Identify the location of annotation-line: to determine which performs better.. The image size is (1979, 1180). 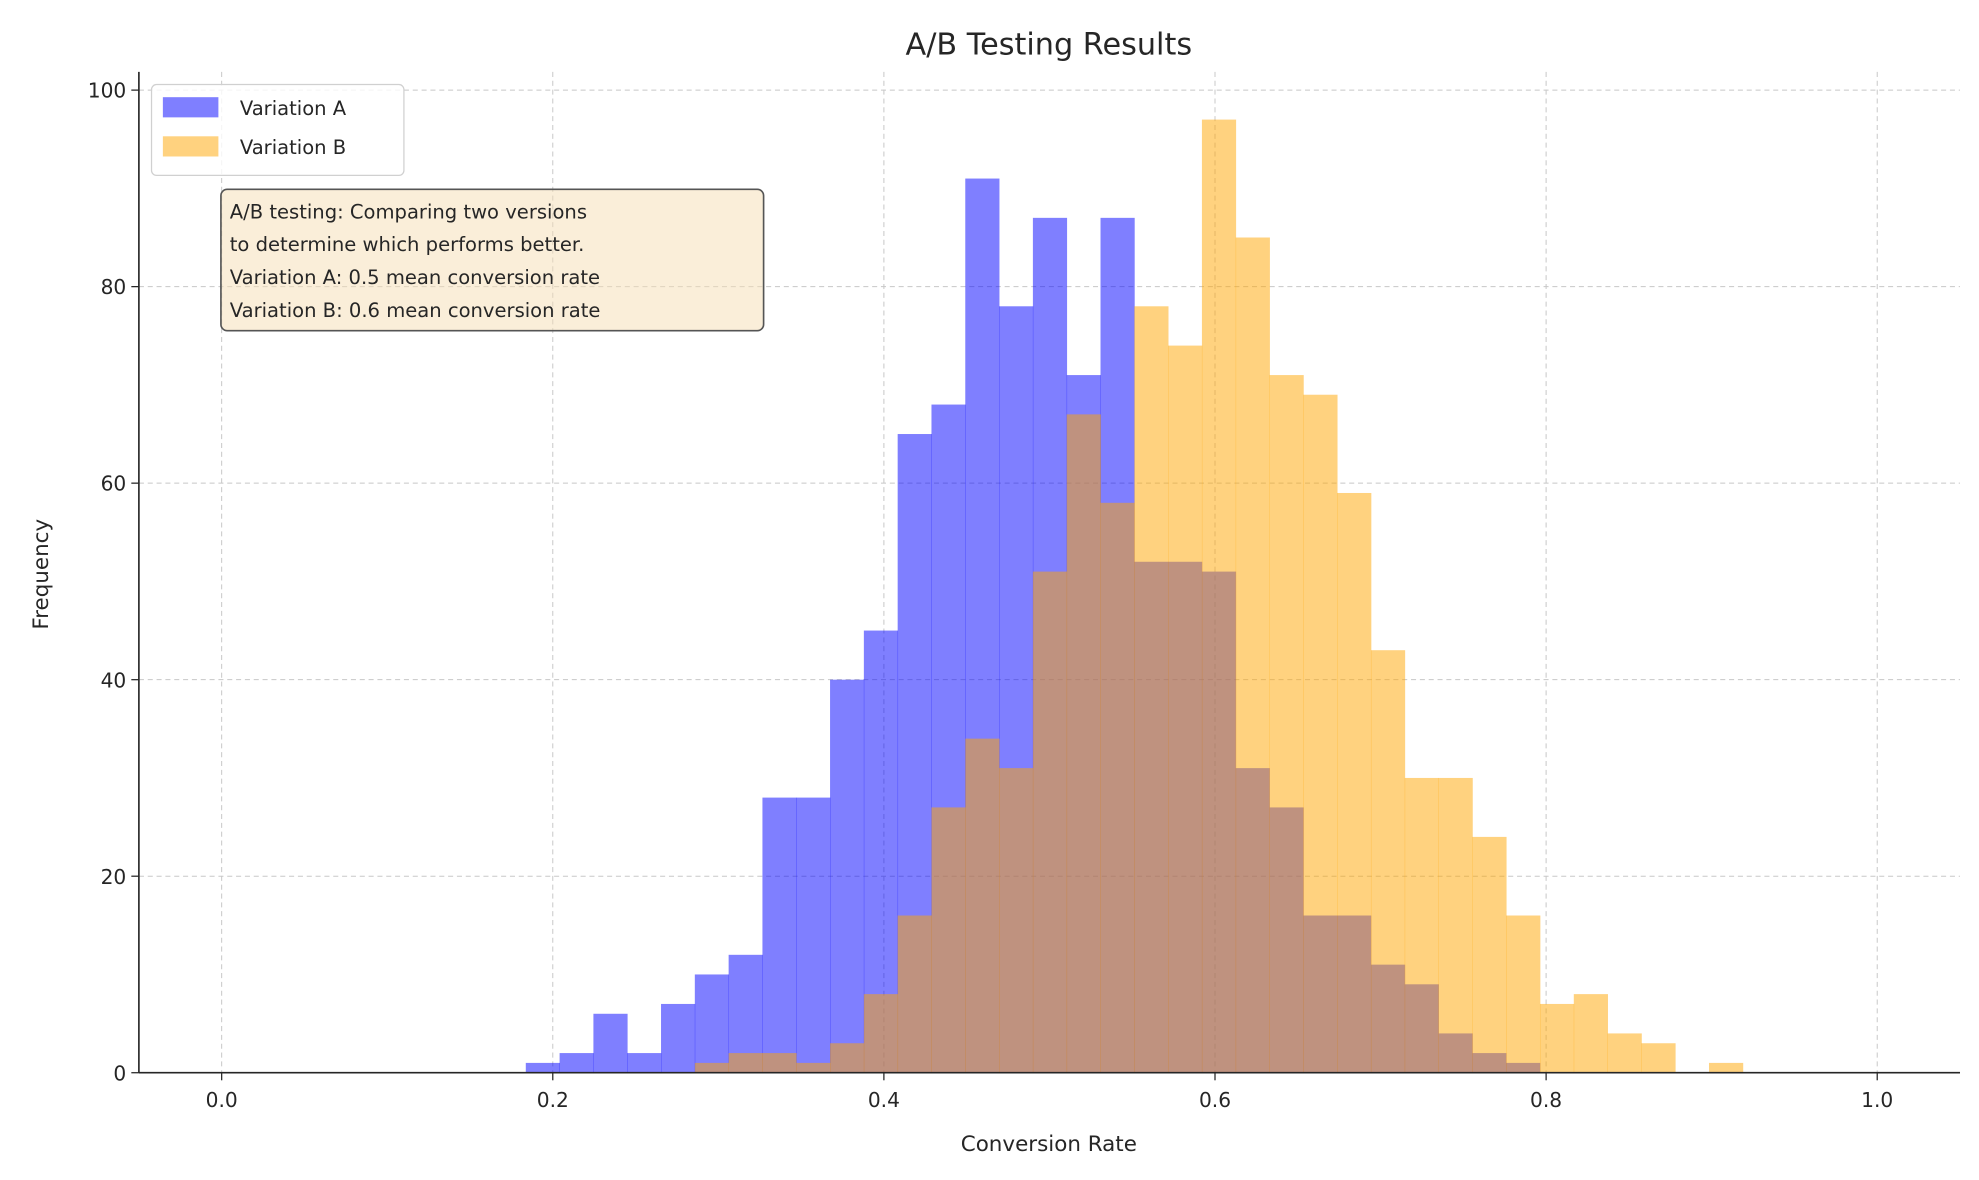
(407, 244).